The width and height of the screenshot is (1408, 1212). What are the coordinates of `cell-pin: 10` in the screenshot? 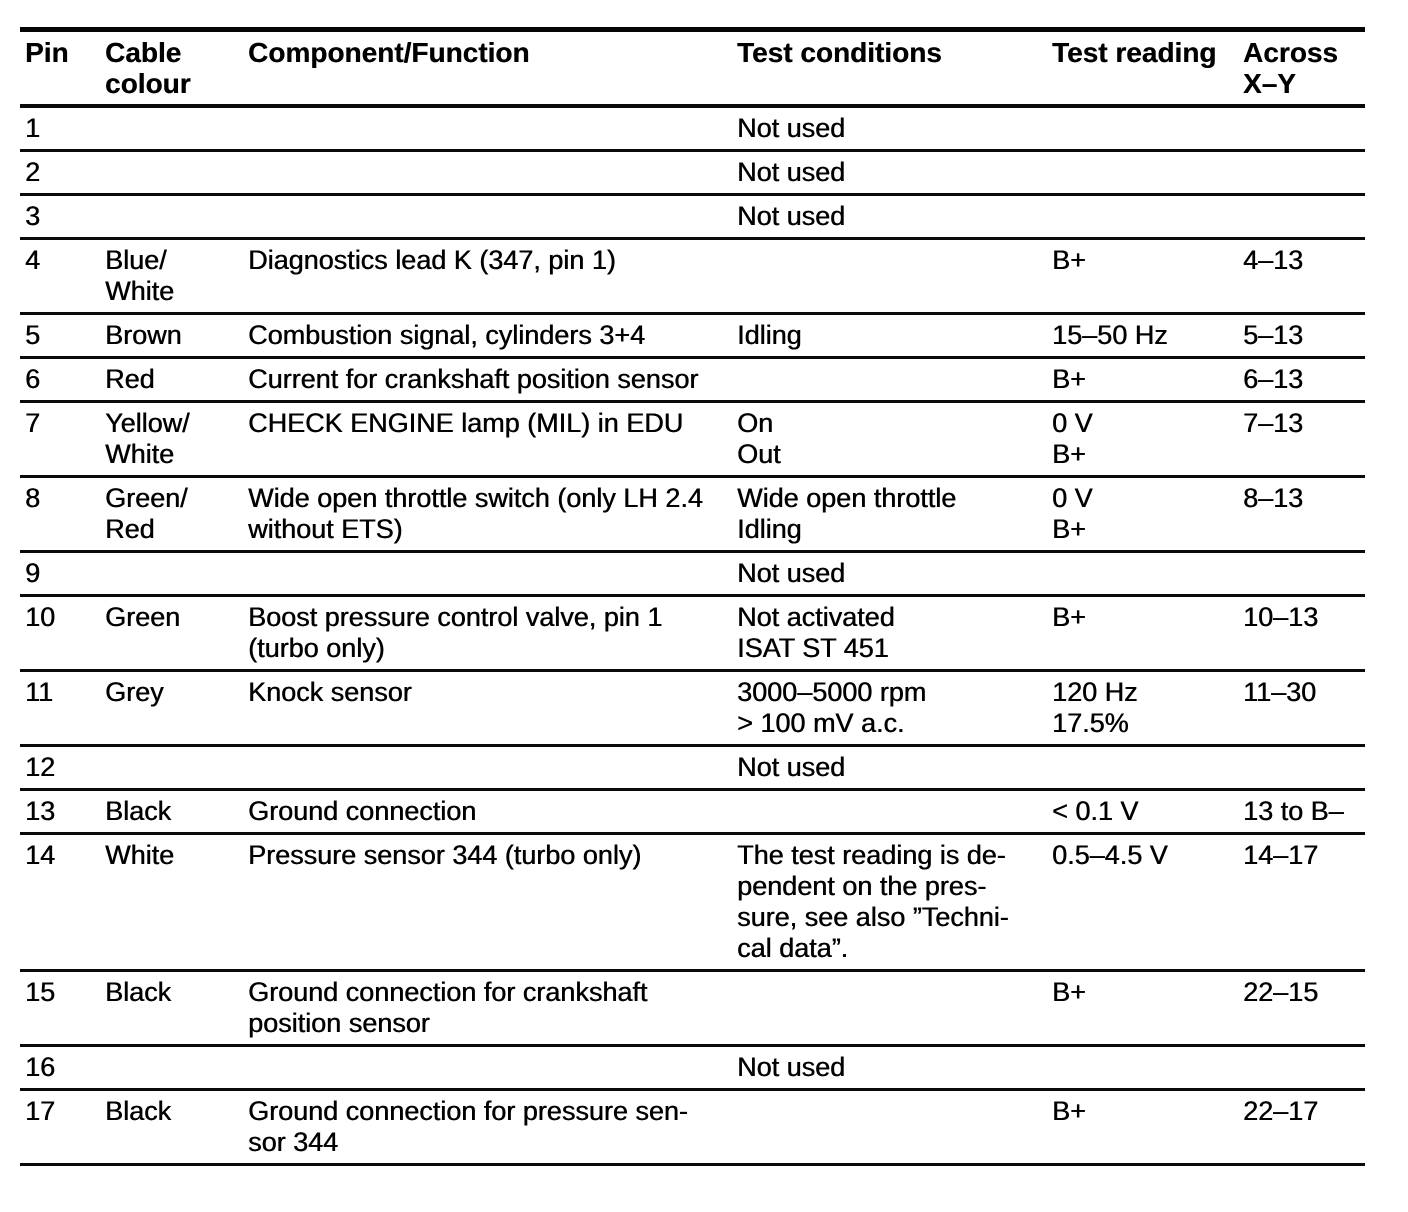 It's located at (40, 617).